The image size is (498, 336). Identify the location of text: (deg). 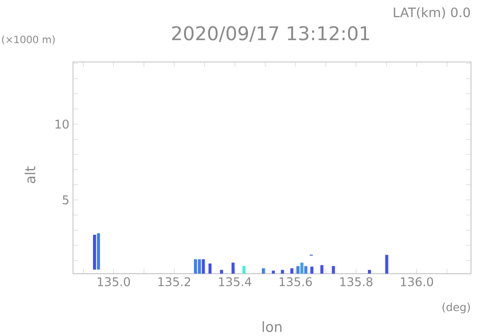
(456, 308).